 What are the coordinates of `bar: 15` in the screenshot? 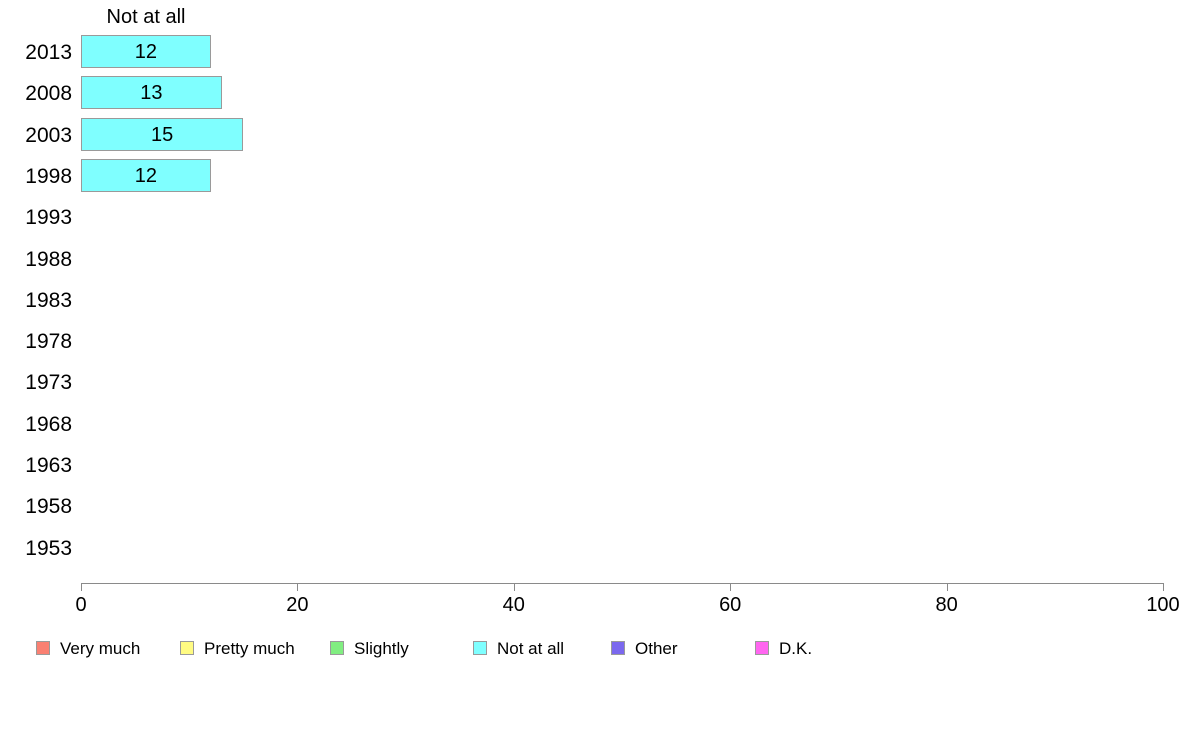 It's located at (162, 134).